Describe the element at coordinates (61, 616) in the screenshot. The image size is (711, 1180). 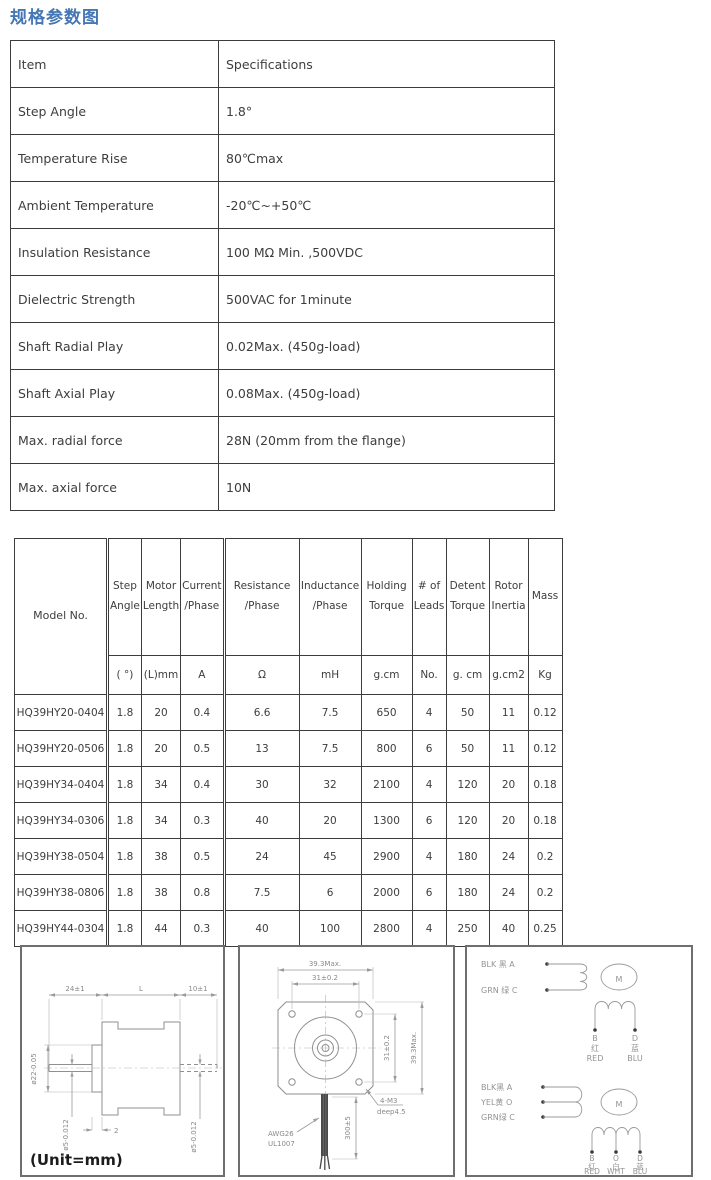
I see `model-col-header: Model No.` at that location.